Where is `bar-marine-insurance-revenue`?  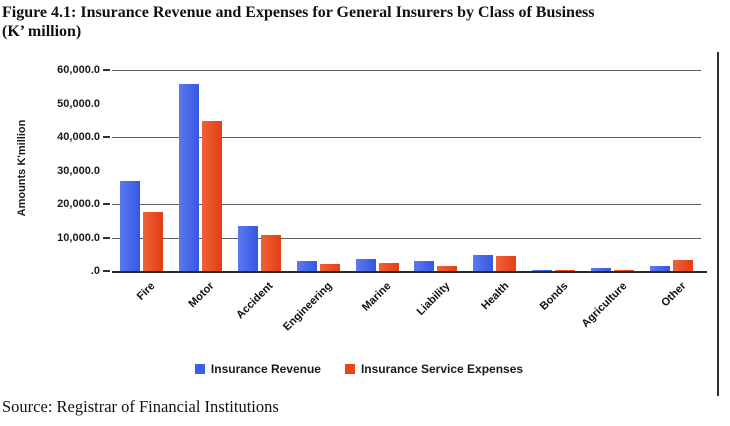 bar-marine-insurance-revenue is located at coordinates (365, 265).